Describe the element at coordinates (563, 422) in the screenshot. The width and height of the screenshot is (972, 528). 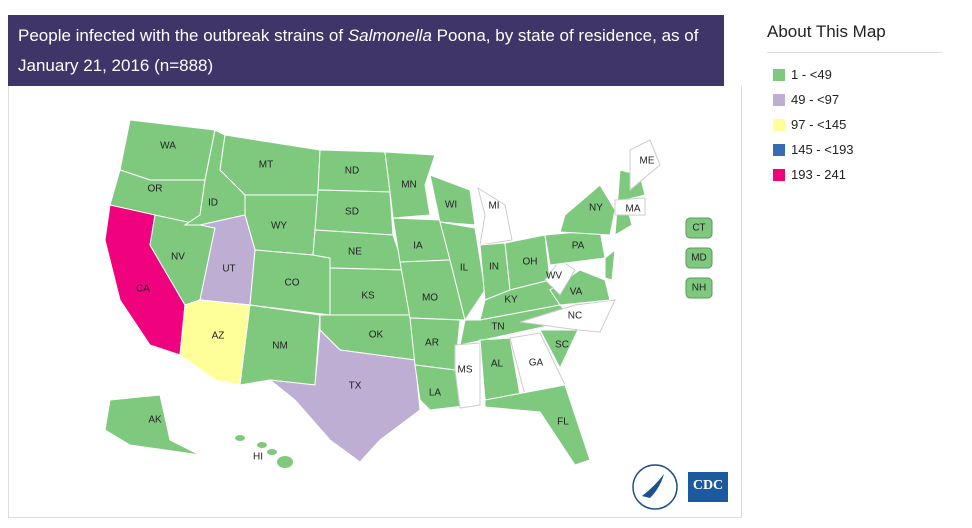
I see `state-label: FL` at that location.